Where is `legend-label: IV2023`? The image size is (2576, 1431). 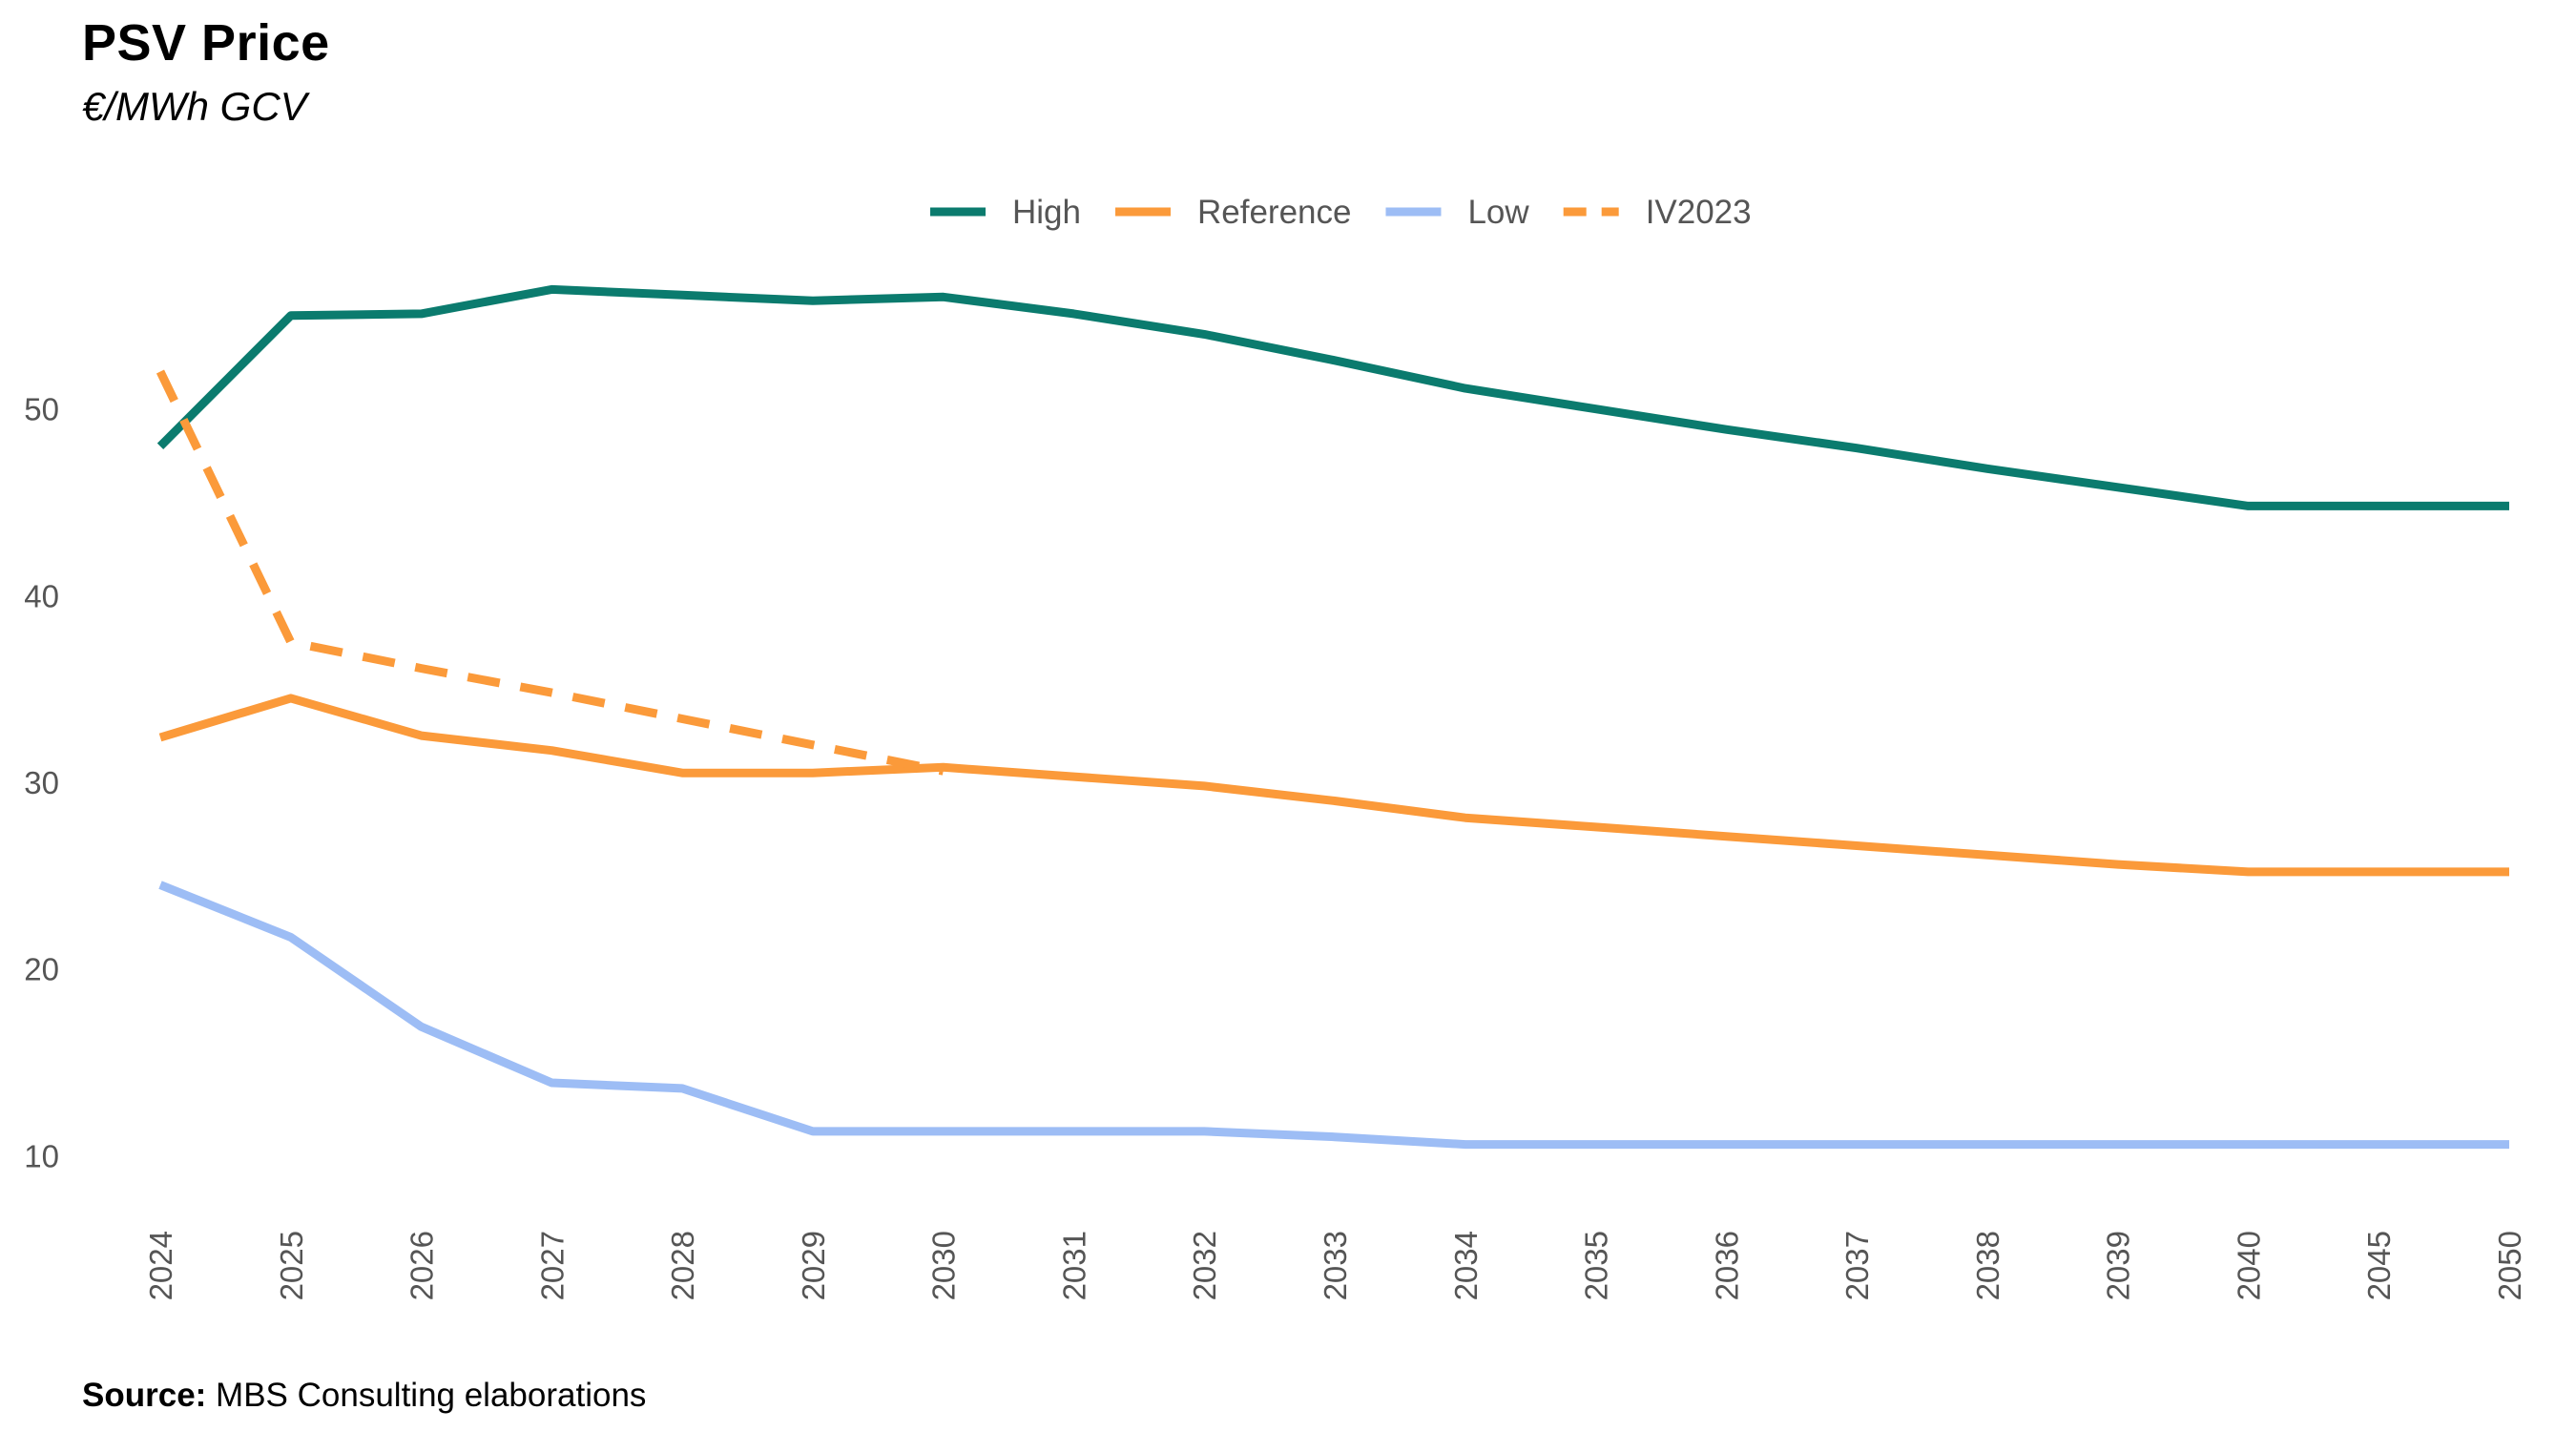 legend-label: IV2023 is located at coordinates (1699, 212).